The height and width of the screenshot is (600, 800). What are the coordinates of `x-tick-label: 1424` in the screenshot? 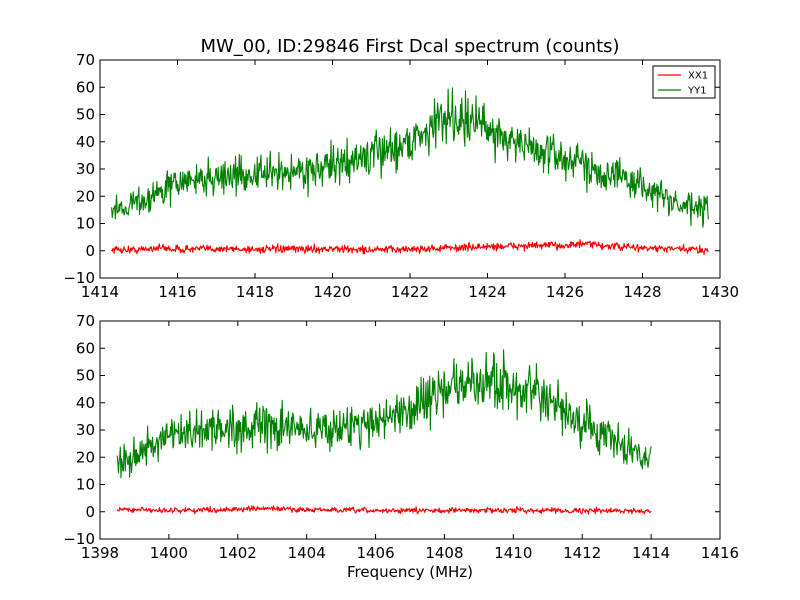 It's located at (487, 292).